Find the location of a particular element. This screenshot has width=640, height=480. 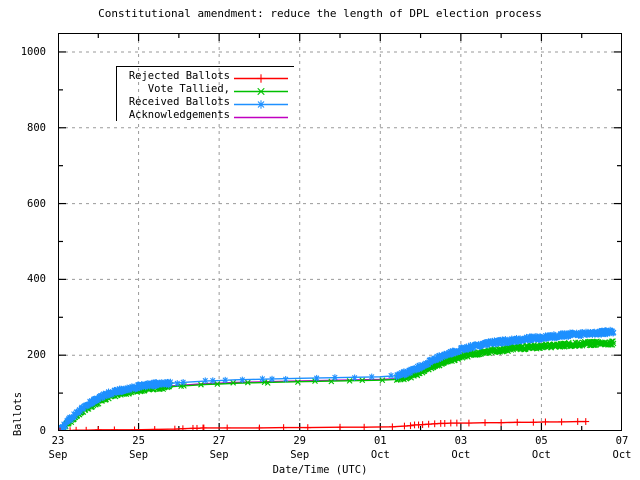

x-tick-label: 05 Oct is located at coordinates (541, 448).